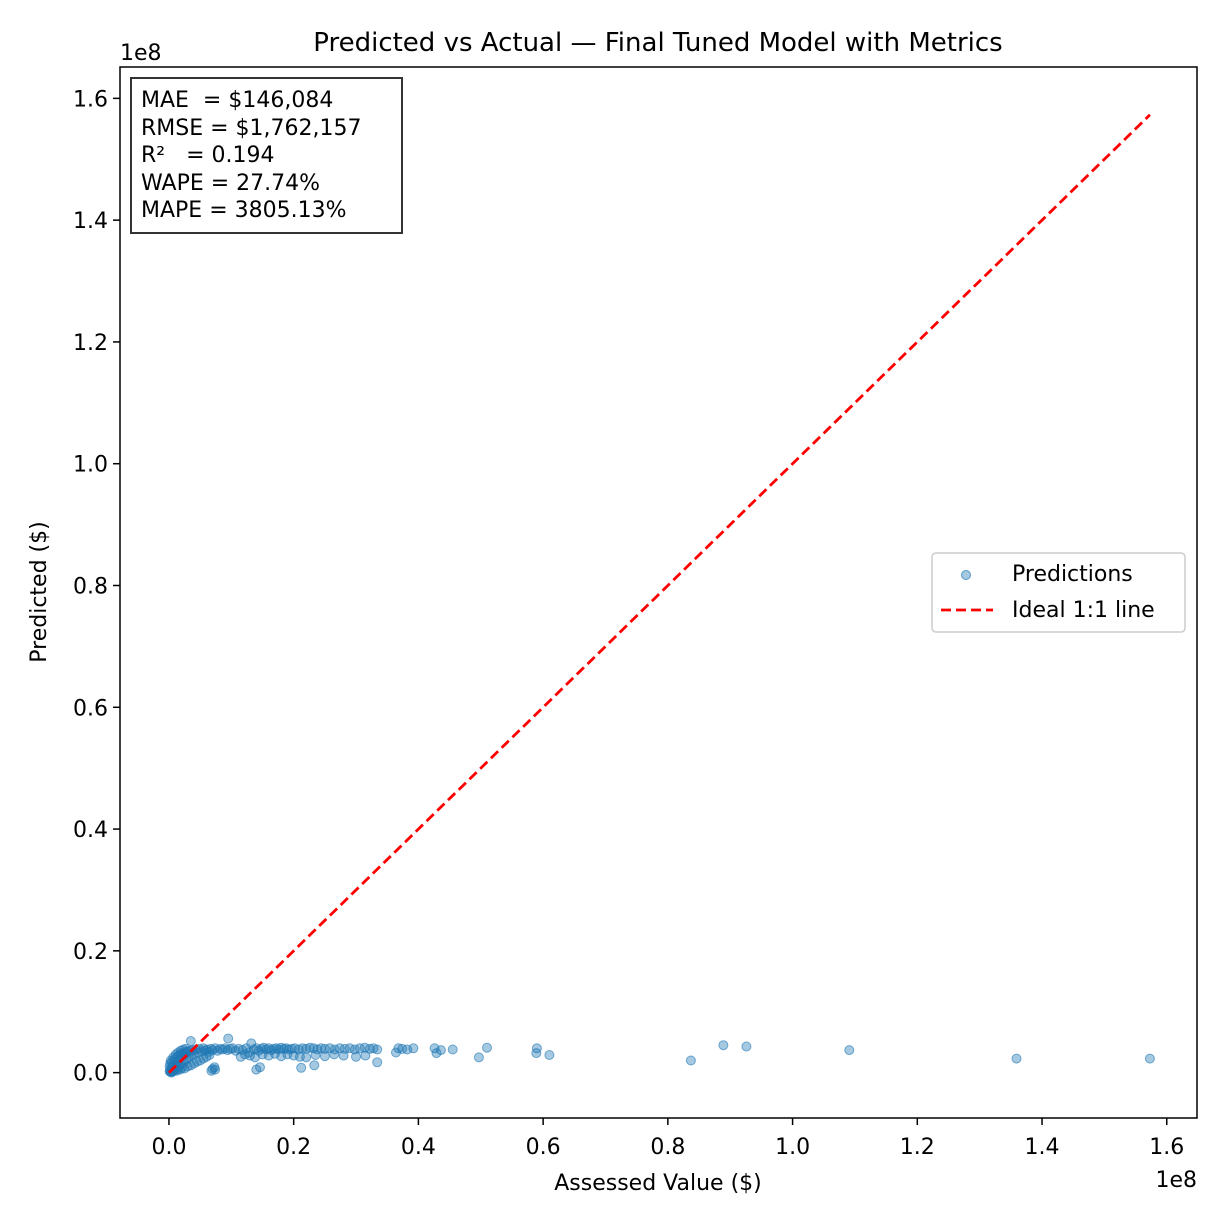 This screenshot has width=1224, height=1224. I want to click on legend-marker-predictions, so click(966, 575).